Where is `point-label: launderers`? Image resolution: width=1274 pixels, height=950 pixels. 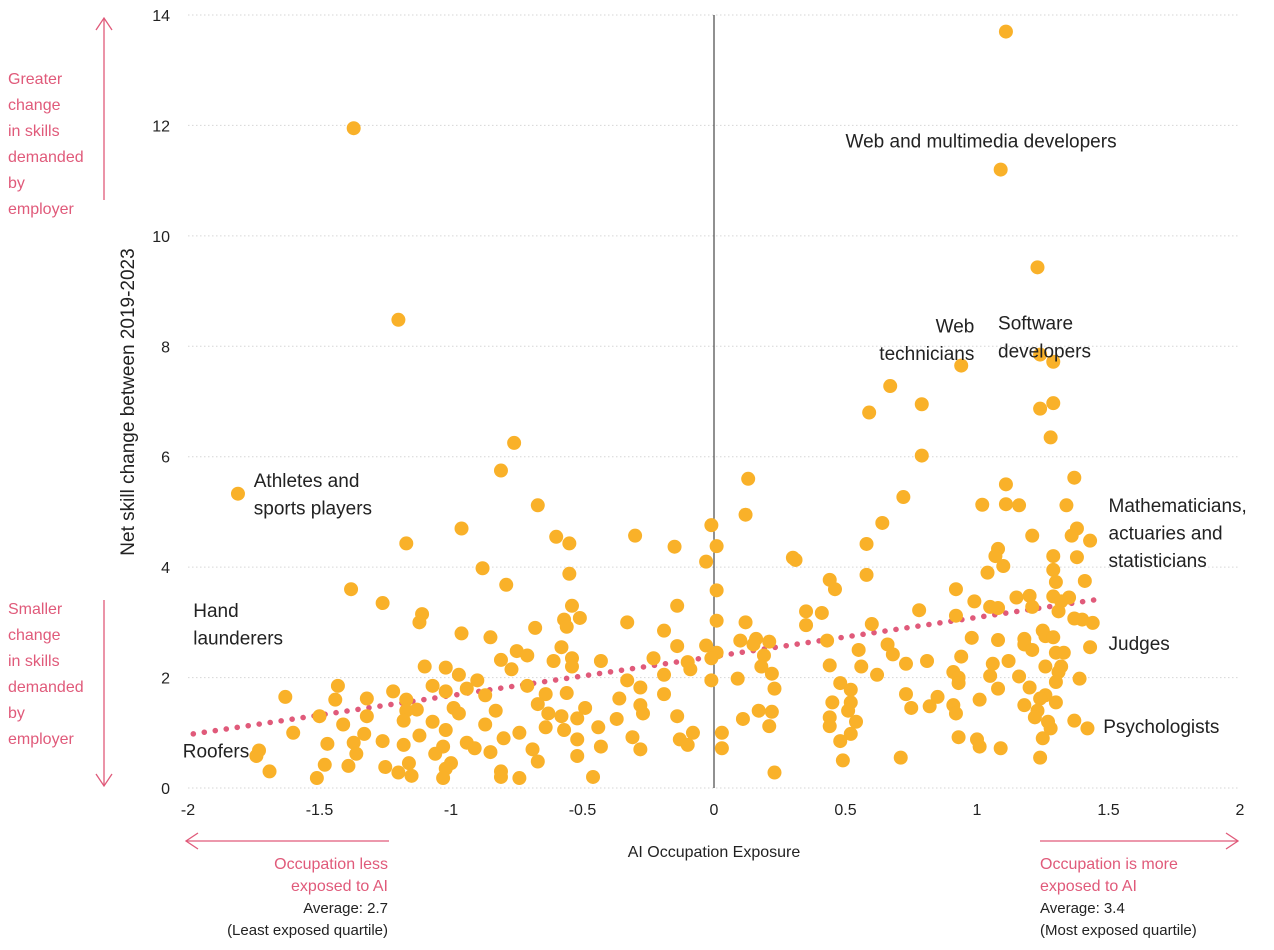 point-label: launderers is located at coordinates (238, 638).